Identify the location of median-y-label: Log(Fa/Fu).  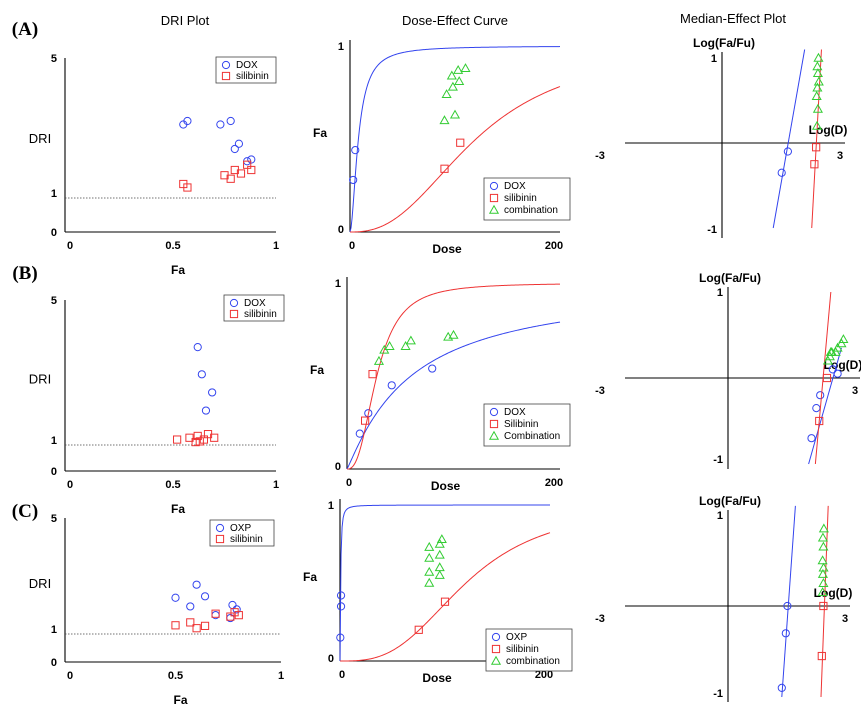
(730, 501).